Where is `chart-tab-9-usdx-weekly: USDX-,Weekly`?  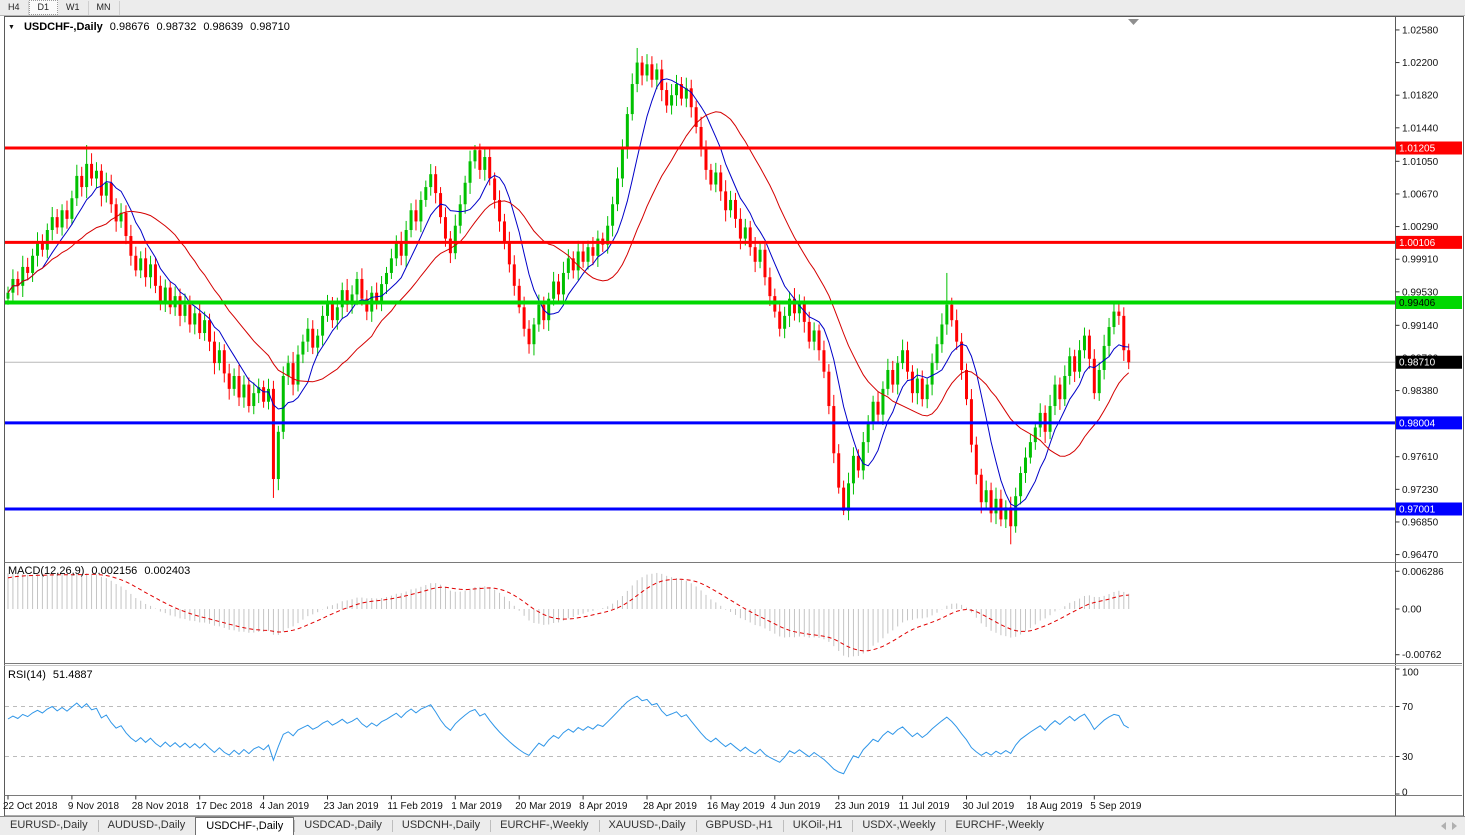
chart-tab-9-usdx-weekly: USDX-,Weekly is located at coordinates (898, 826).